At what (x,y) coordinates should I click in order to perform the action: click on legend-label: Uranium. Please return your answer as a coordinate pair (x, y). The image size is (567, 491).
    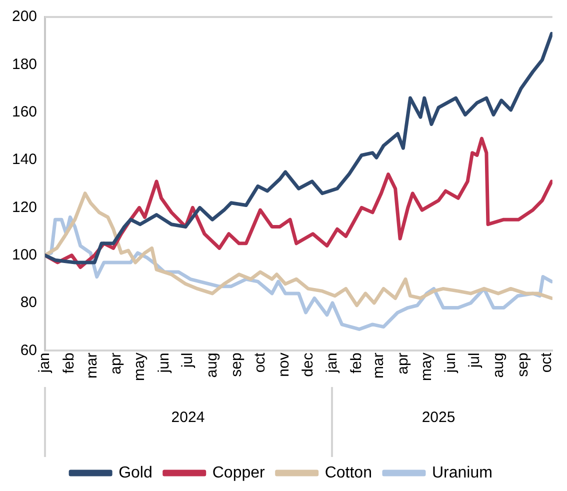
    Looking at the image, I should click on (462, 473).